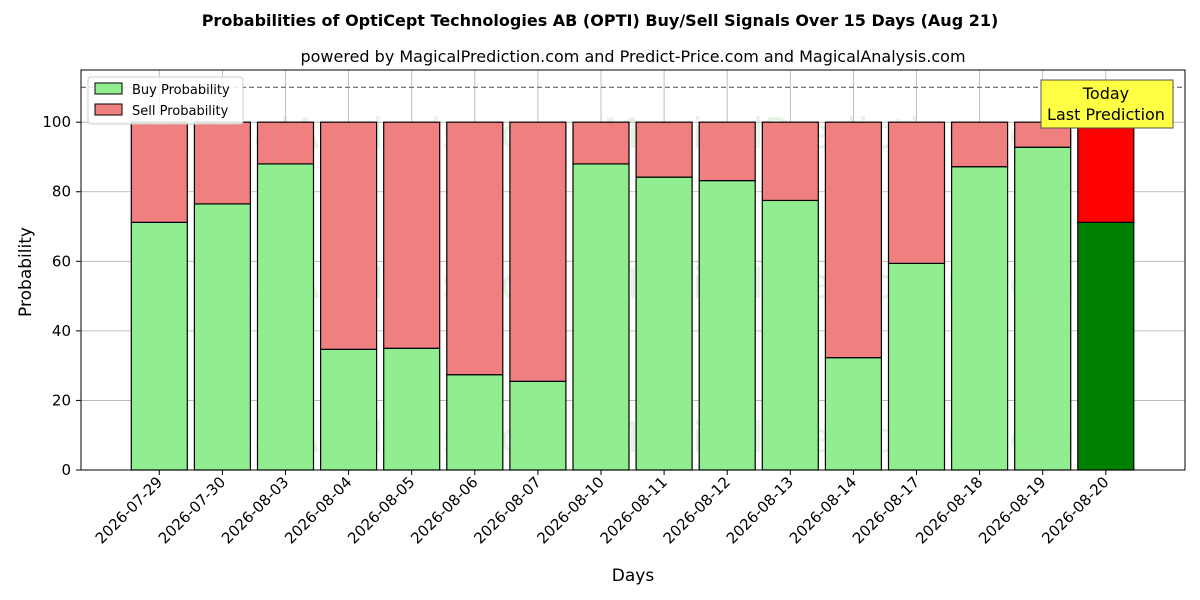 The height and width of the screenshot is (600, 1200). I want to click on legend: Buy Probability Sell Probability, so click(165, 100).